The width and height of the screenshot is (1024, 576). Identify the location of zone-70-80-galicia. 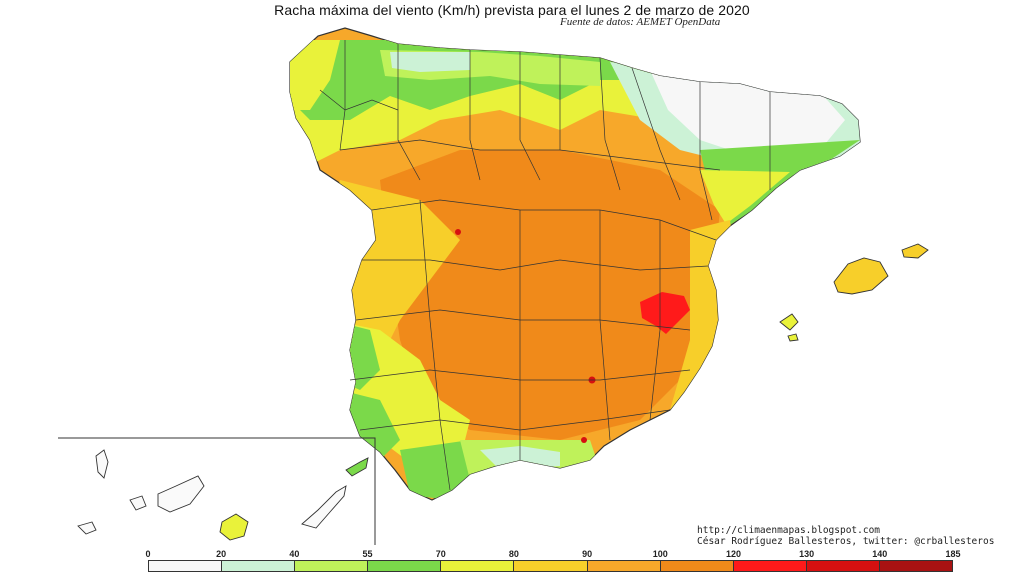
(315, 75).